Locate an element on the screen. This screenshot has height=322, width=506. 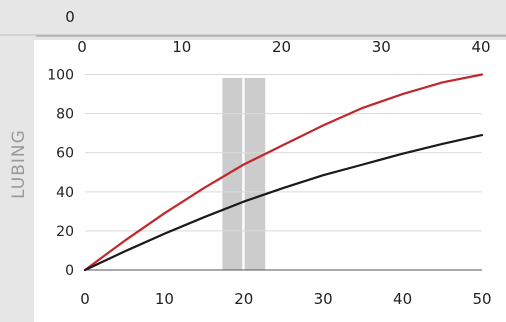
top-tick-label-0: 0 is located at coordinates (82, 47).